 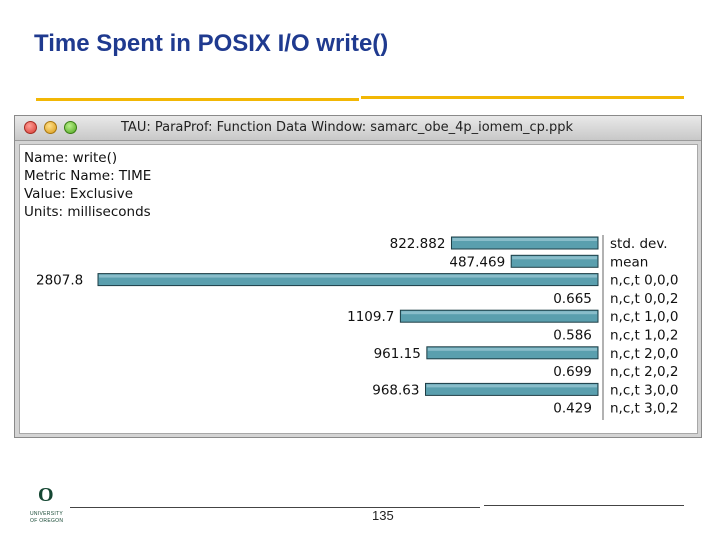 I want to click on bar-value-label: 961.15, so click(x=397, y=354).